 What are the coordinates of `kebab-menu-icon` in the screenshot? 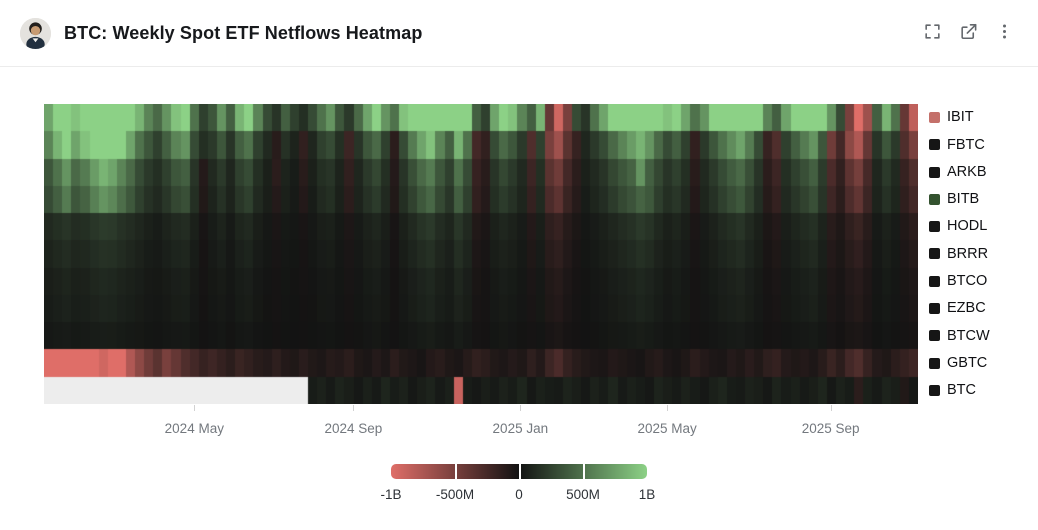 It's located at (1004, 33).